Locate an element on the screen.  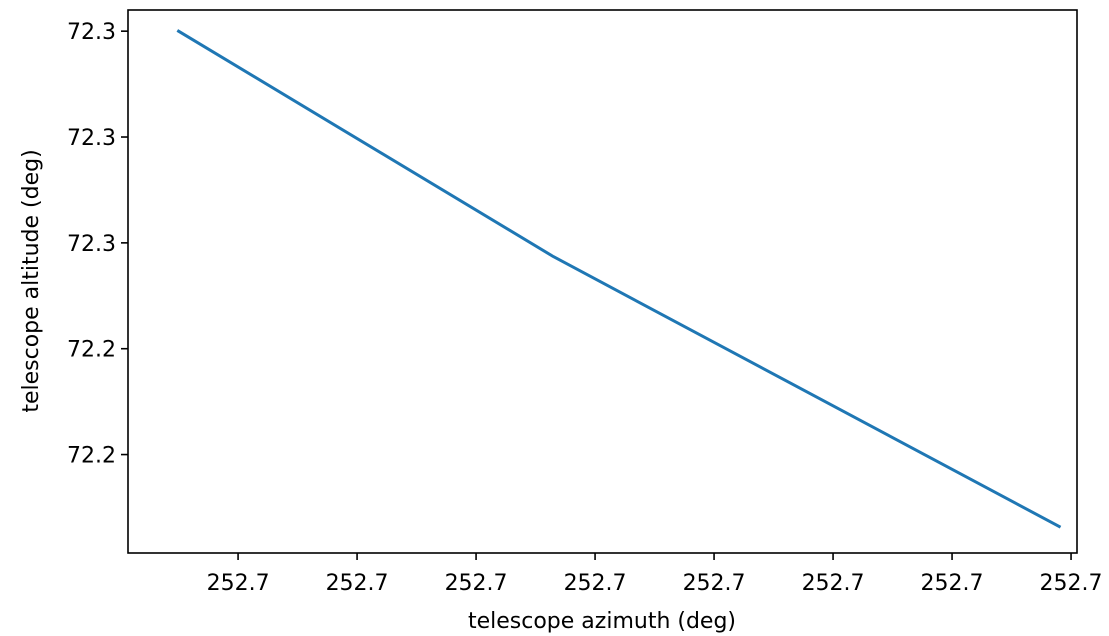
x-axis-label: telescope azimuth (deg) is located at coordinates (602, 621).